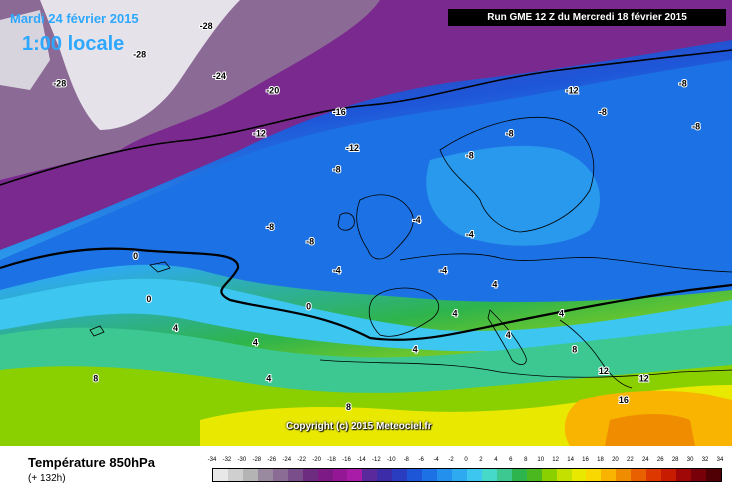 The image size is (732, 488). I want to click on color-scale-tick-label: -22, so click(301, 460).